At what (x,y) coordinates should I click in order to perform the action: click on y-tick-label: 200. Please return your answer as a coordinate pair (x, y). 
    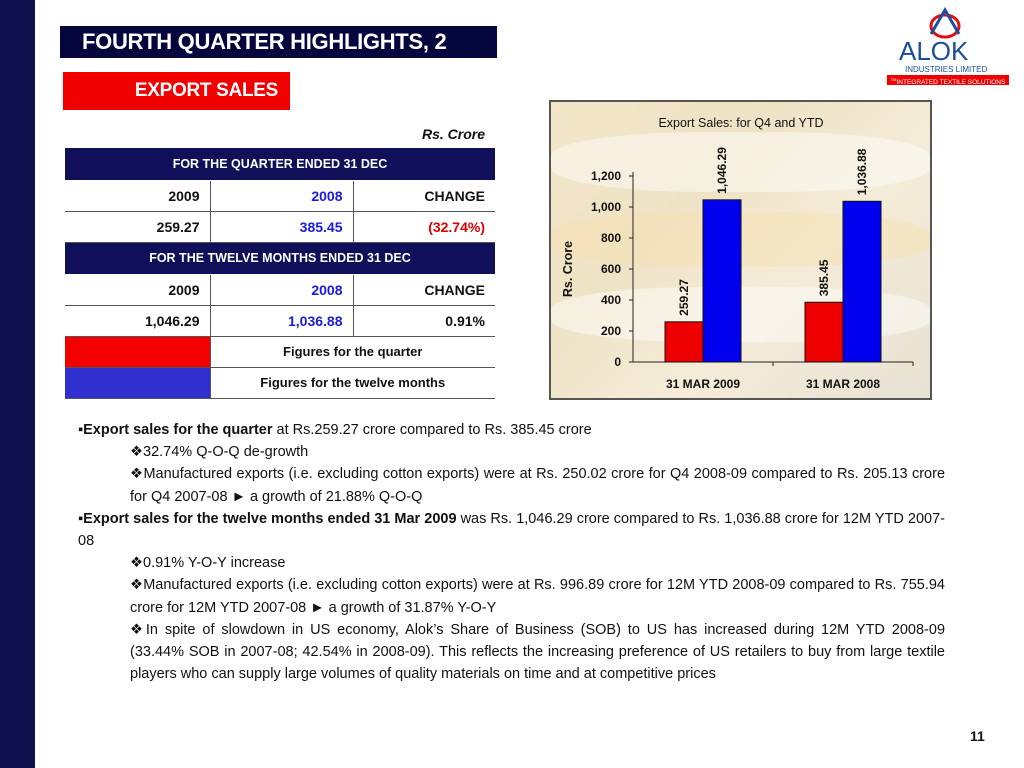
    Looking at the image, I should click on (611, 331).